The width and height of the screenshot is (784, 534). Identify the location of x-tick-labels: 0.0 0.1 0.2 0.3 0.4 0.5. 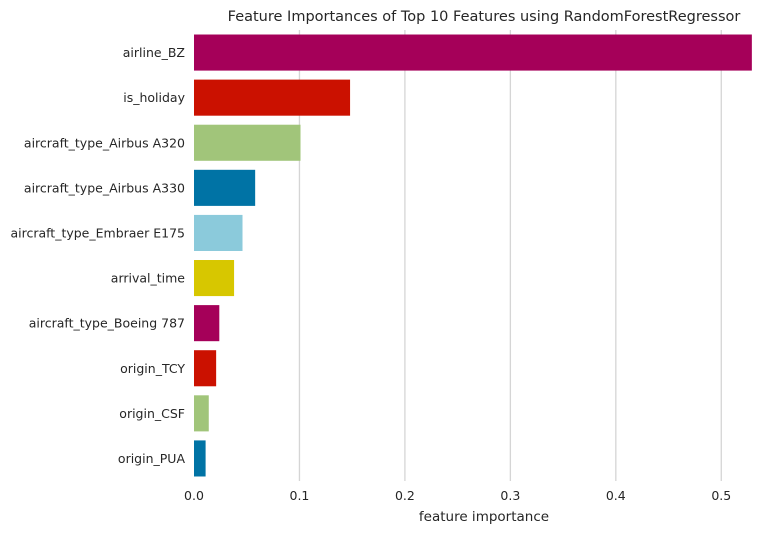
(457, 495).